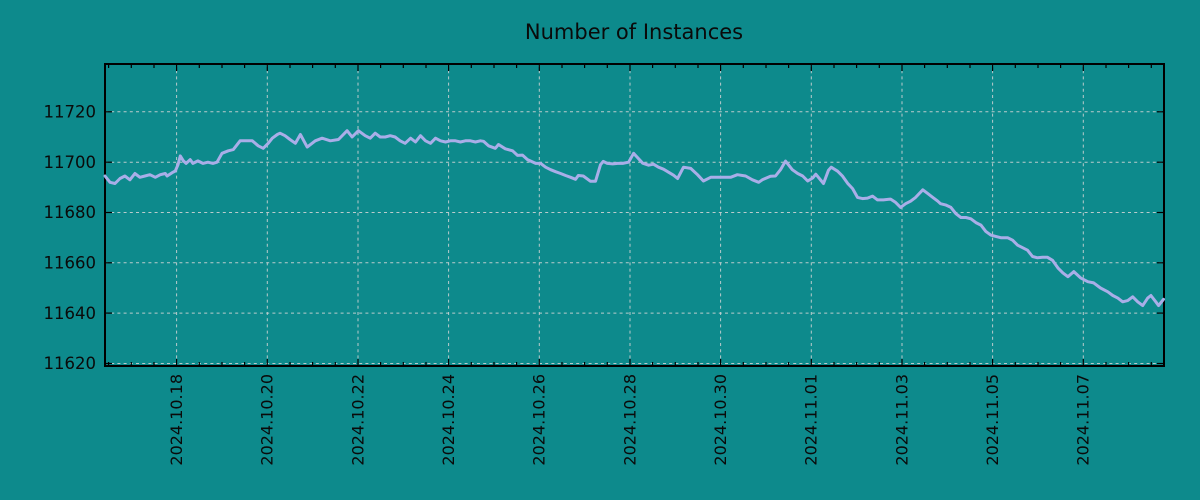 The width and height of the screenshot is (1200, 500). I want to click on x-tick-label: 2024.11.03, so click(901, 420).